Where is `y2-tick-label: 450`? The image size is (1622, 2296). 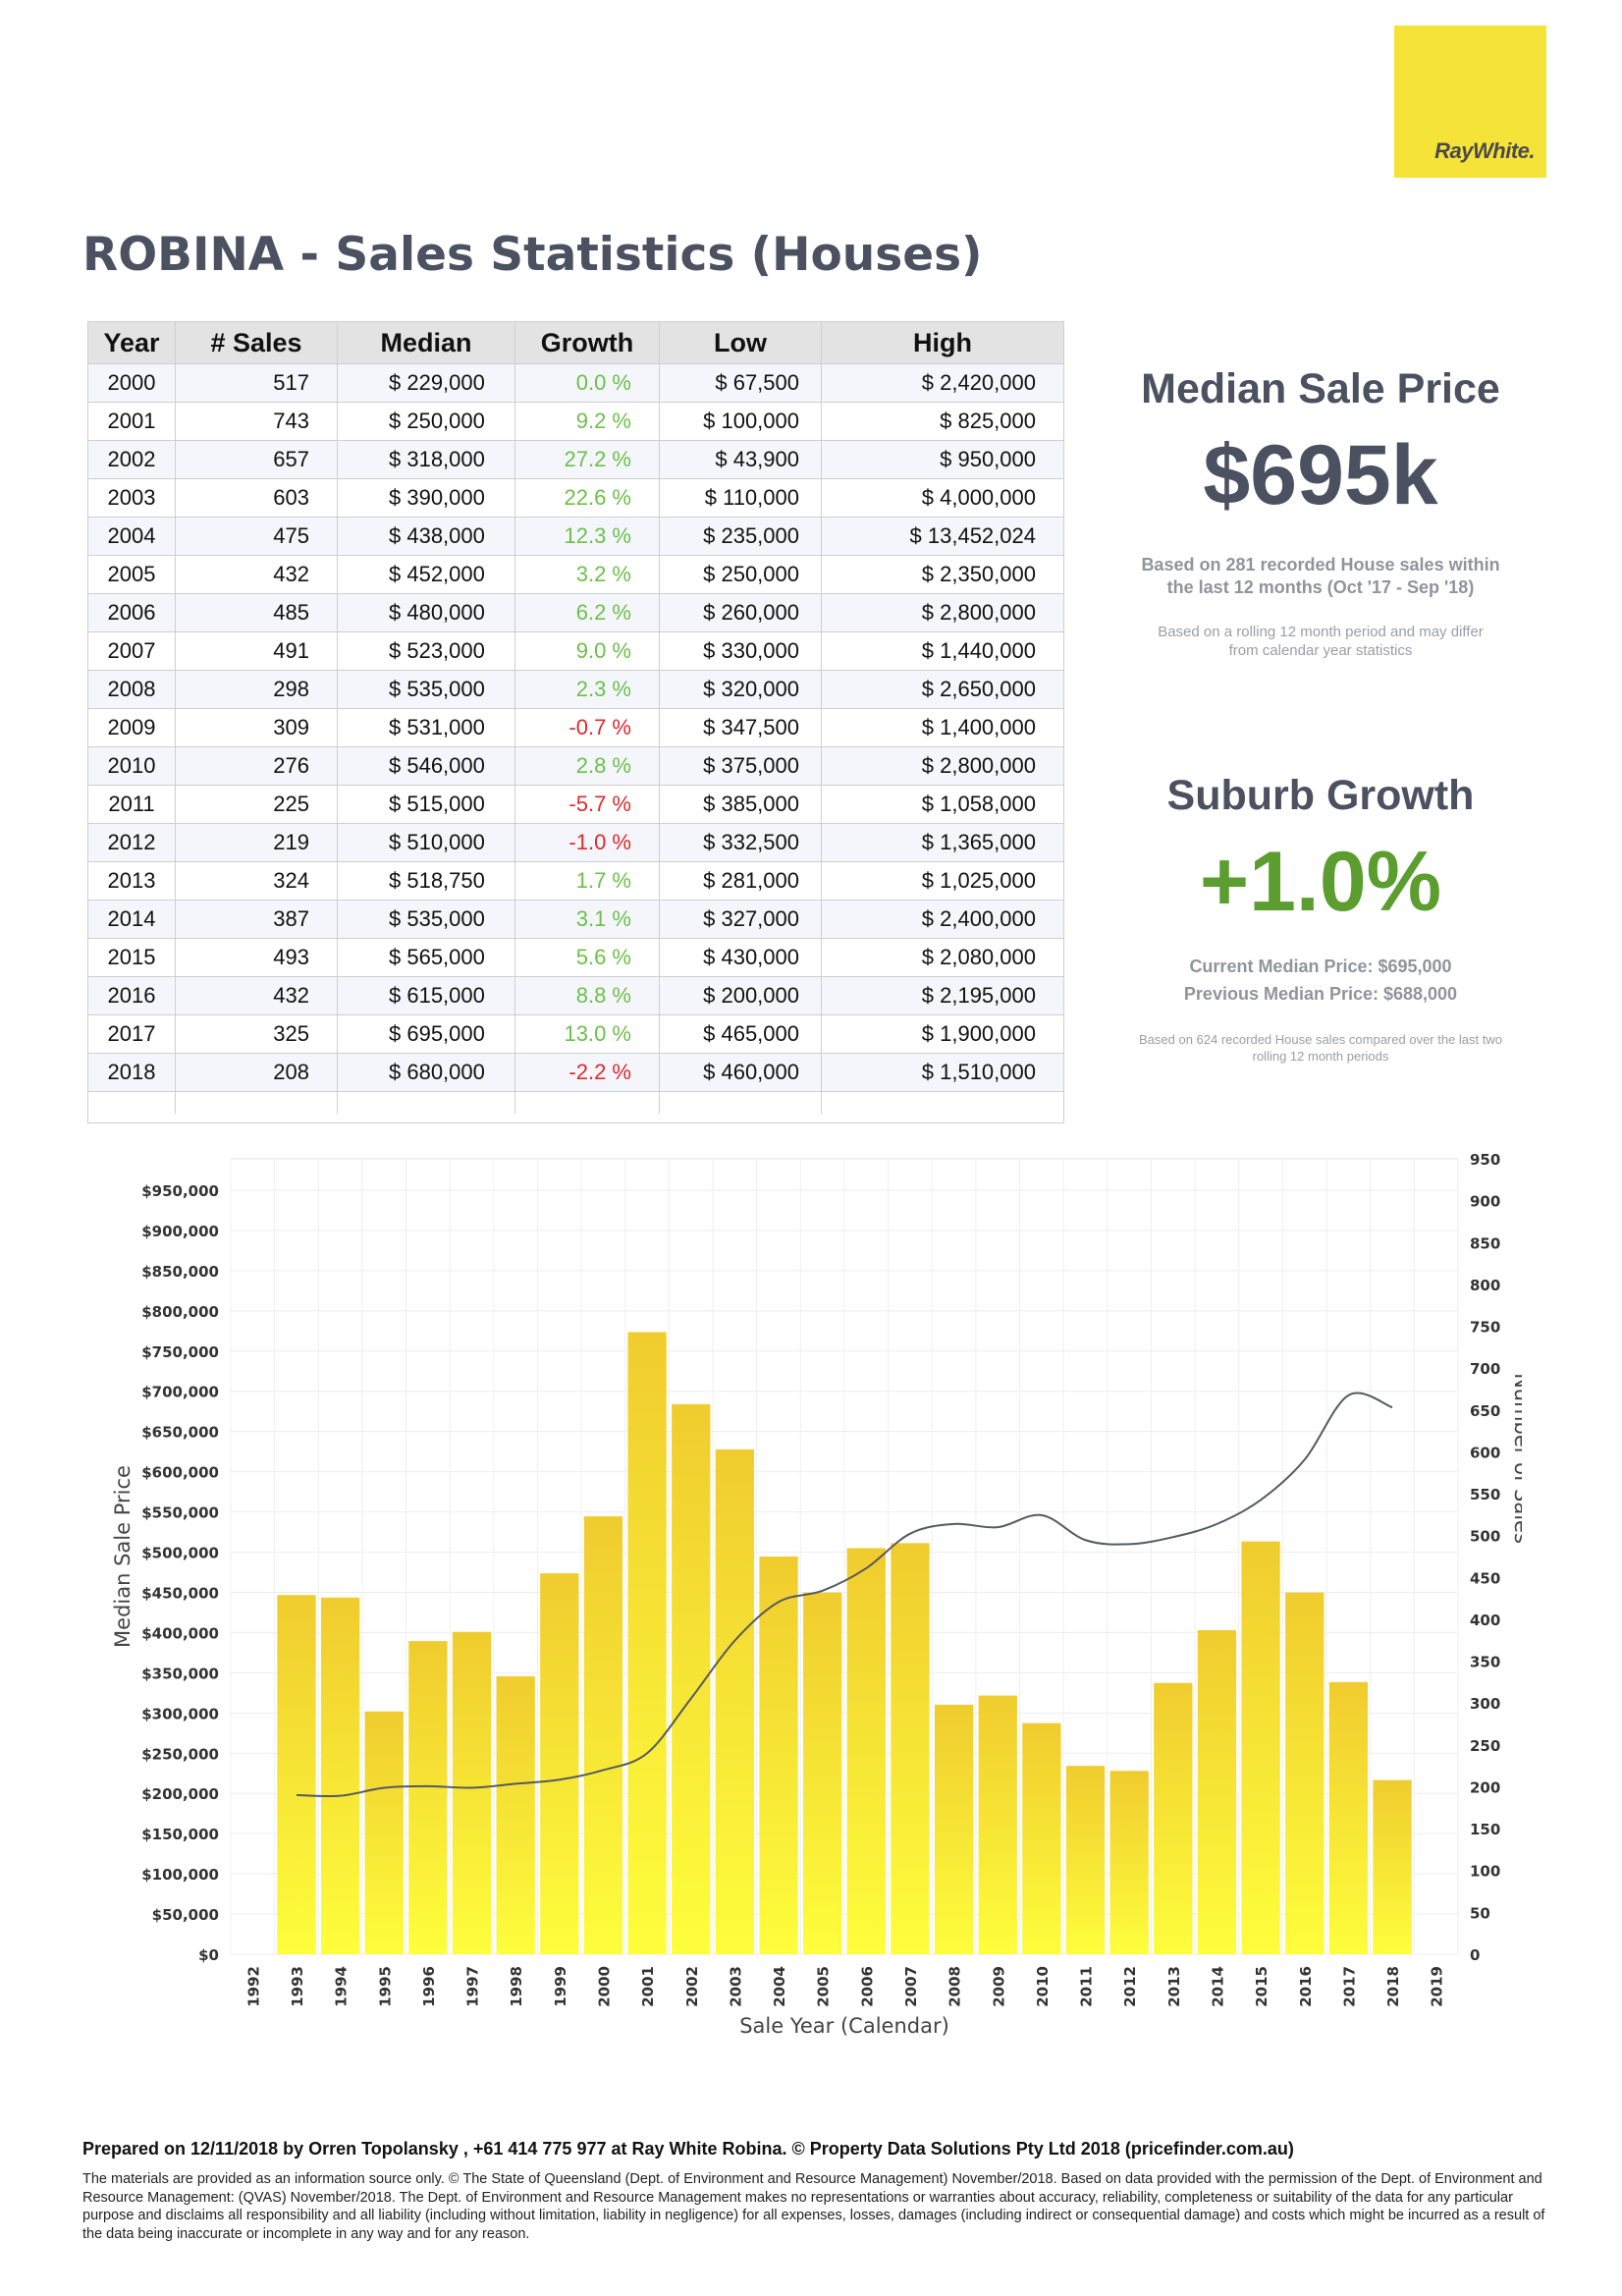 y2-tick-label: 450 is located at coordinates (1485, 1578).